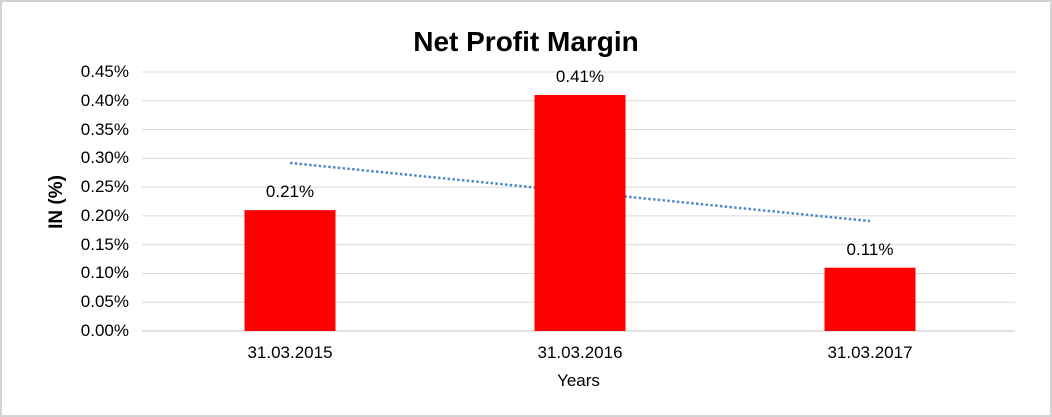 The height and width of the screenshot is (417, 1052). Describe the element at coordinates (104, 330) in the screenshot. I see `y-tick-label: 0.00%` at that location.